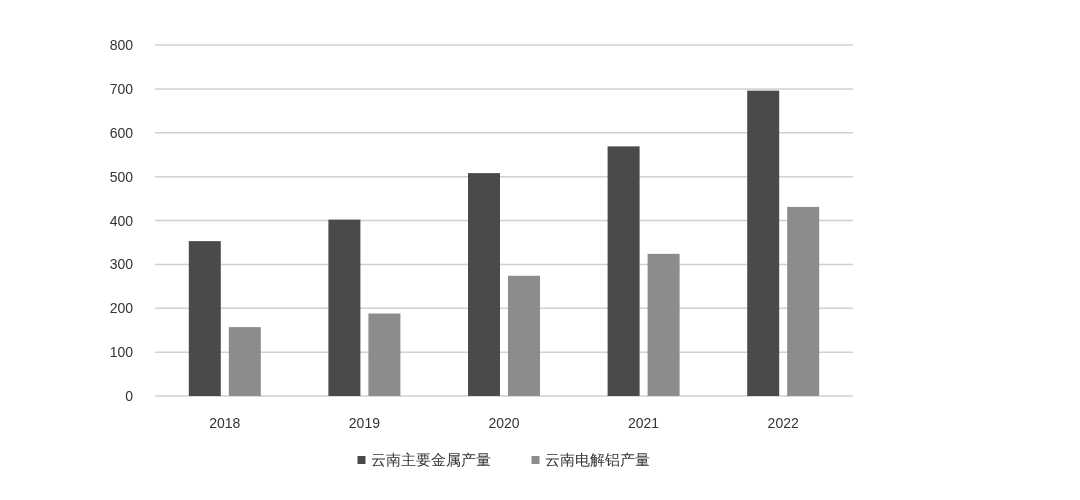  Describe the element at coordinates (597, 459) in the screenshot. I see `legend-label: 云南电解铝产量` at that location.